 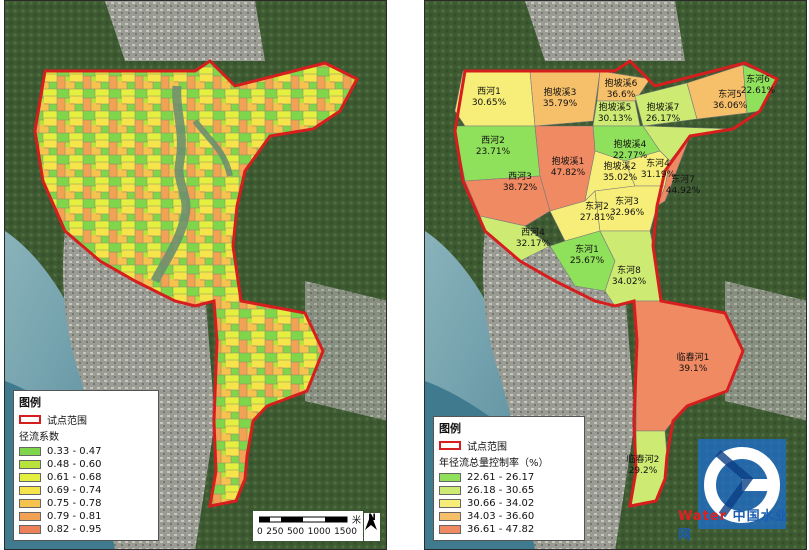 What do you see at coordinates (372, 527) in the screenshot?
I see `north-arrow: N` at bounding box center [372, 527].